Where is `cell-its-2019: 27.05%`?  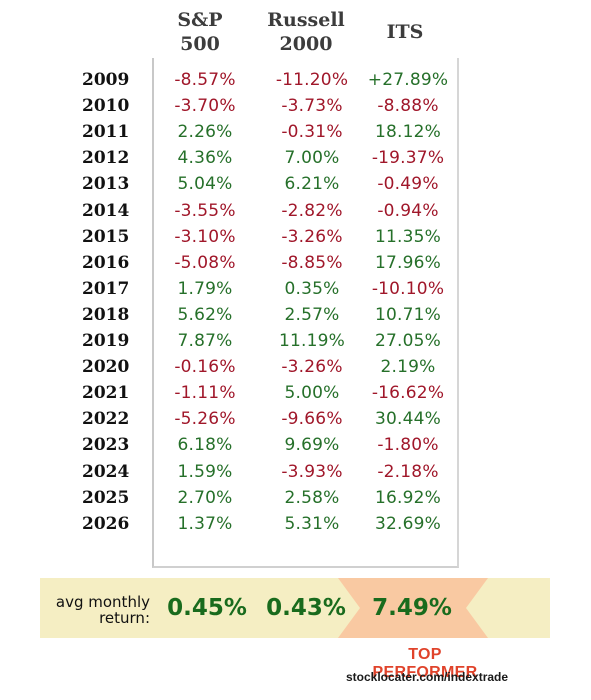 cell-its-2019: 27.05% is located at coordinates (408, 341).